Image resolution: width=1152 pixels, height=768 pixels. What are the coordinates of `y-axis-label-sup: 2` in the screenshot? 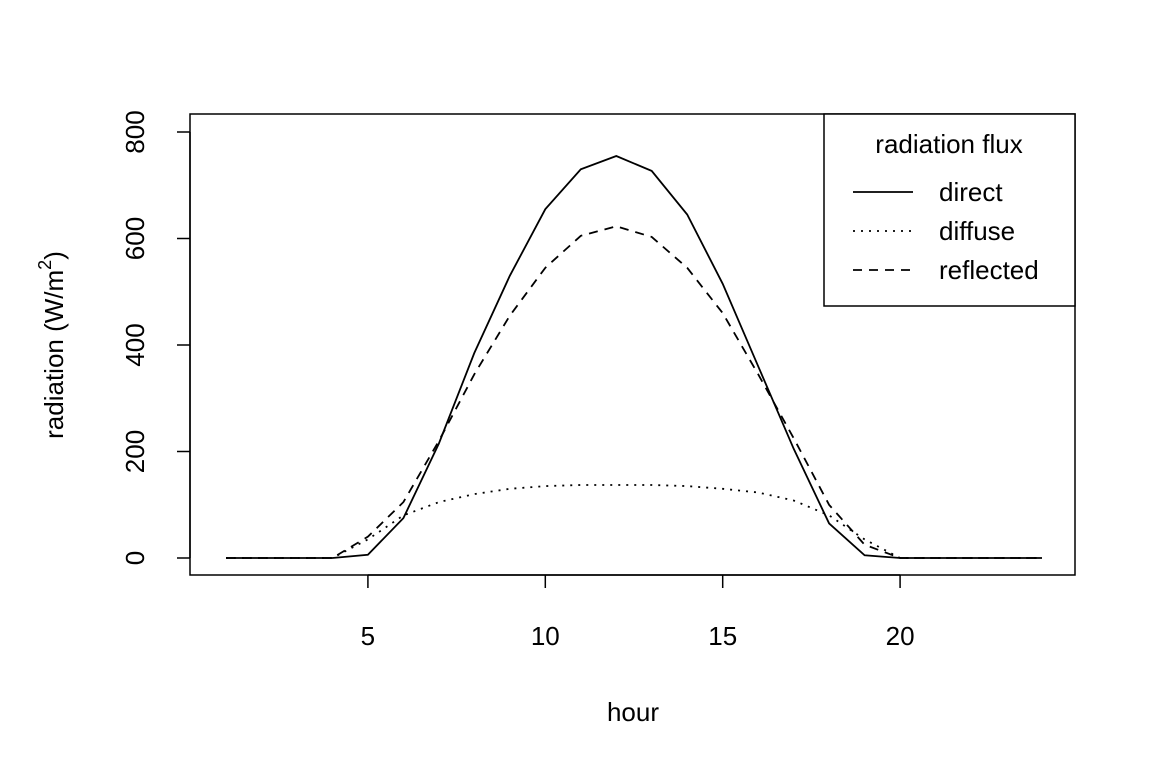 It's located at (45, 265).